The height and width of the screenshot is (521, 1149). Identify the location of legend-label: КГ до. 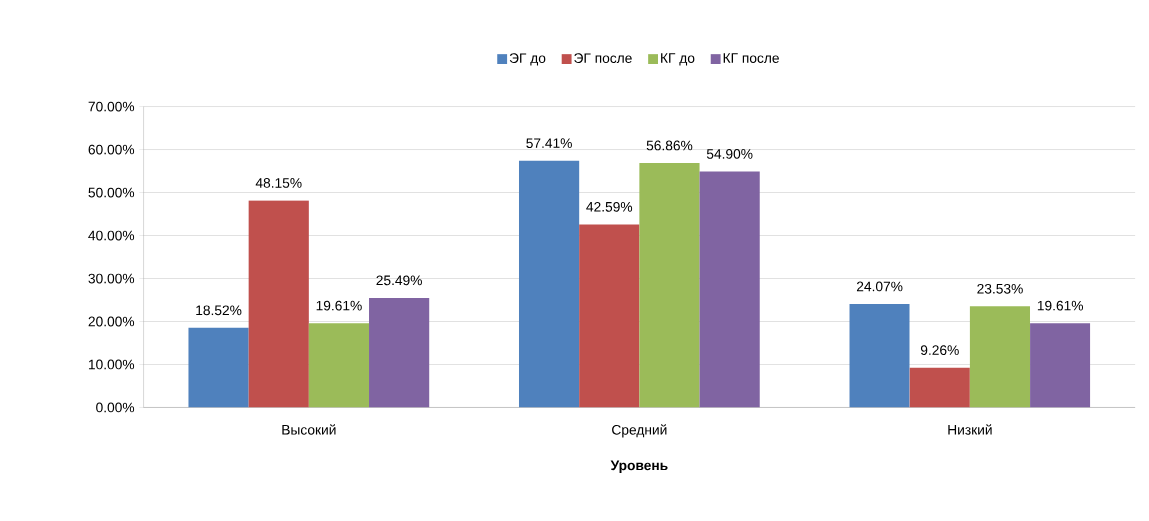
(678, 59).